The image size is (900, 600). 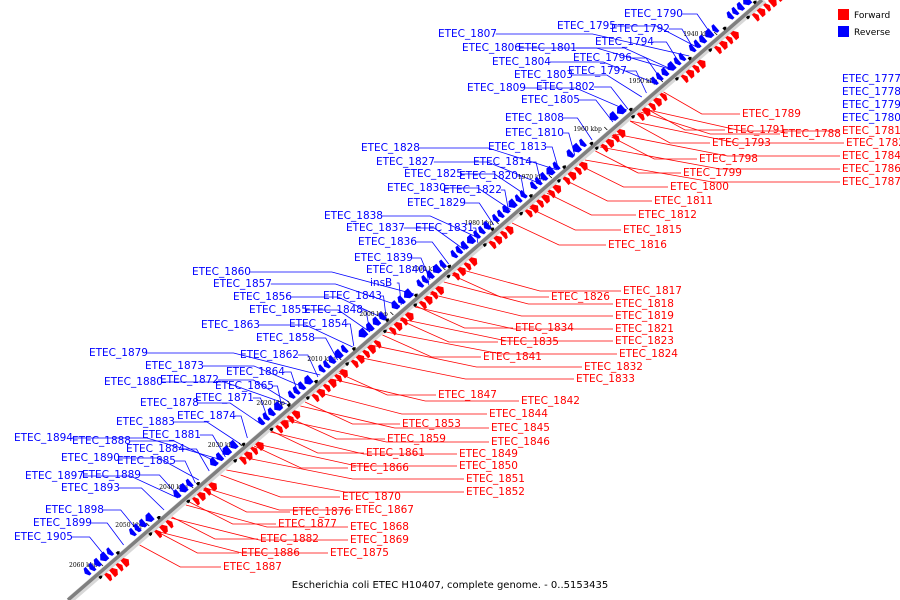 I want to click on forward-gene-label: ETEC_1886, so click(x=270, y=553).